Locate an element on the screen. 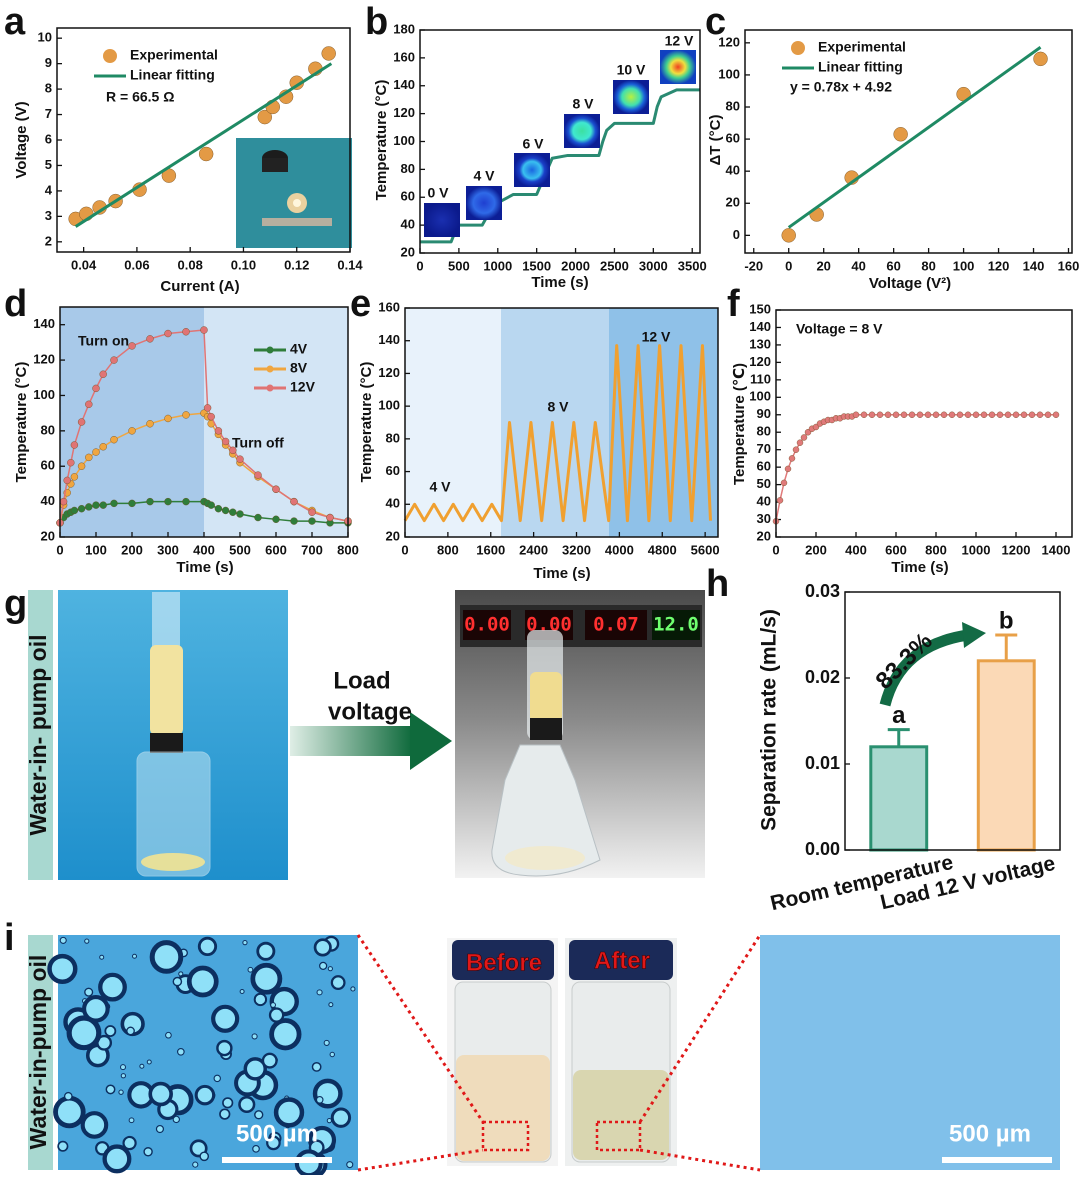 This screenshot has width=1080, height=1180. panel-label: d is located at coordinates (15, 304).